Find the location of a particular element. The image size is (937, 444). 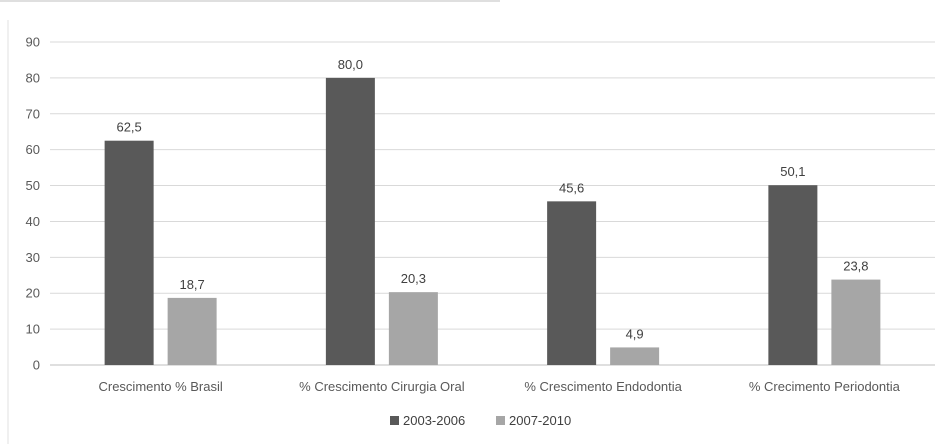

data-label: 18,7 is located at coordinates (191, 284).